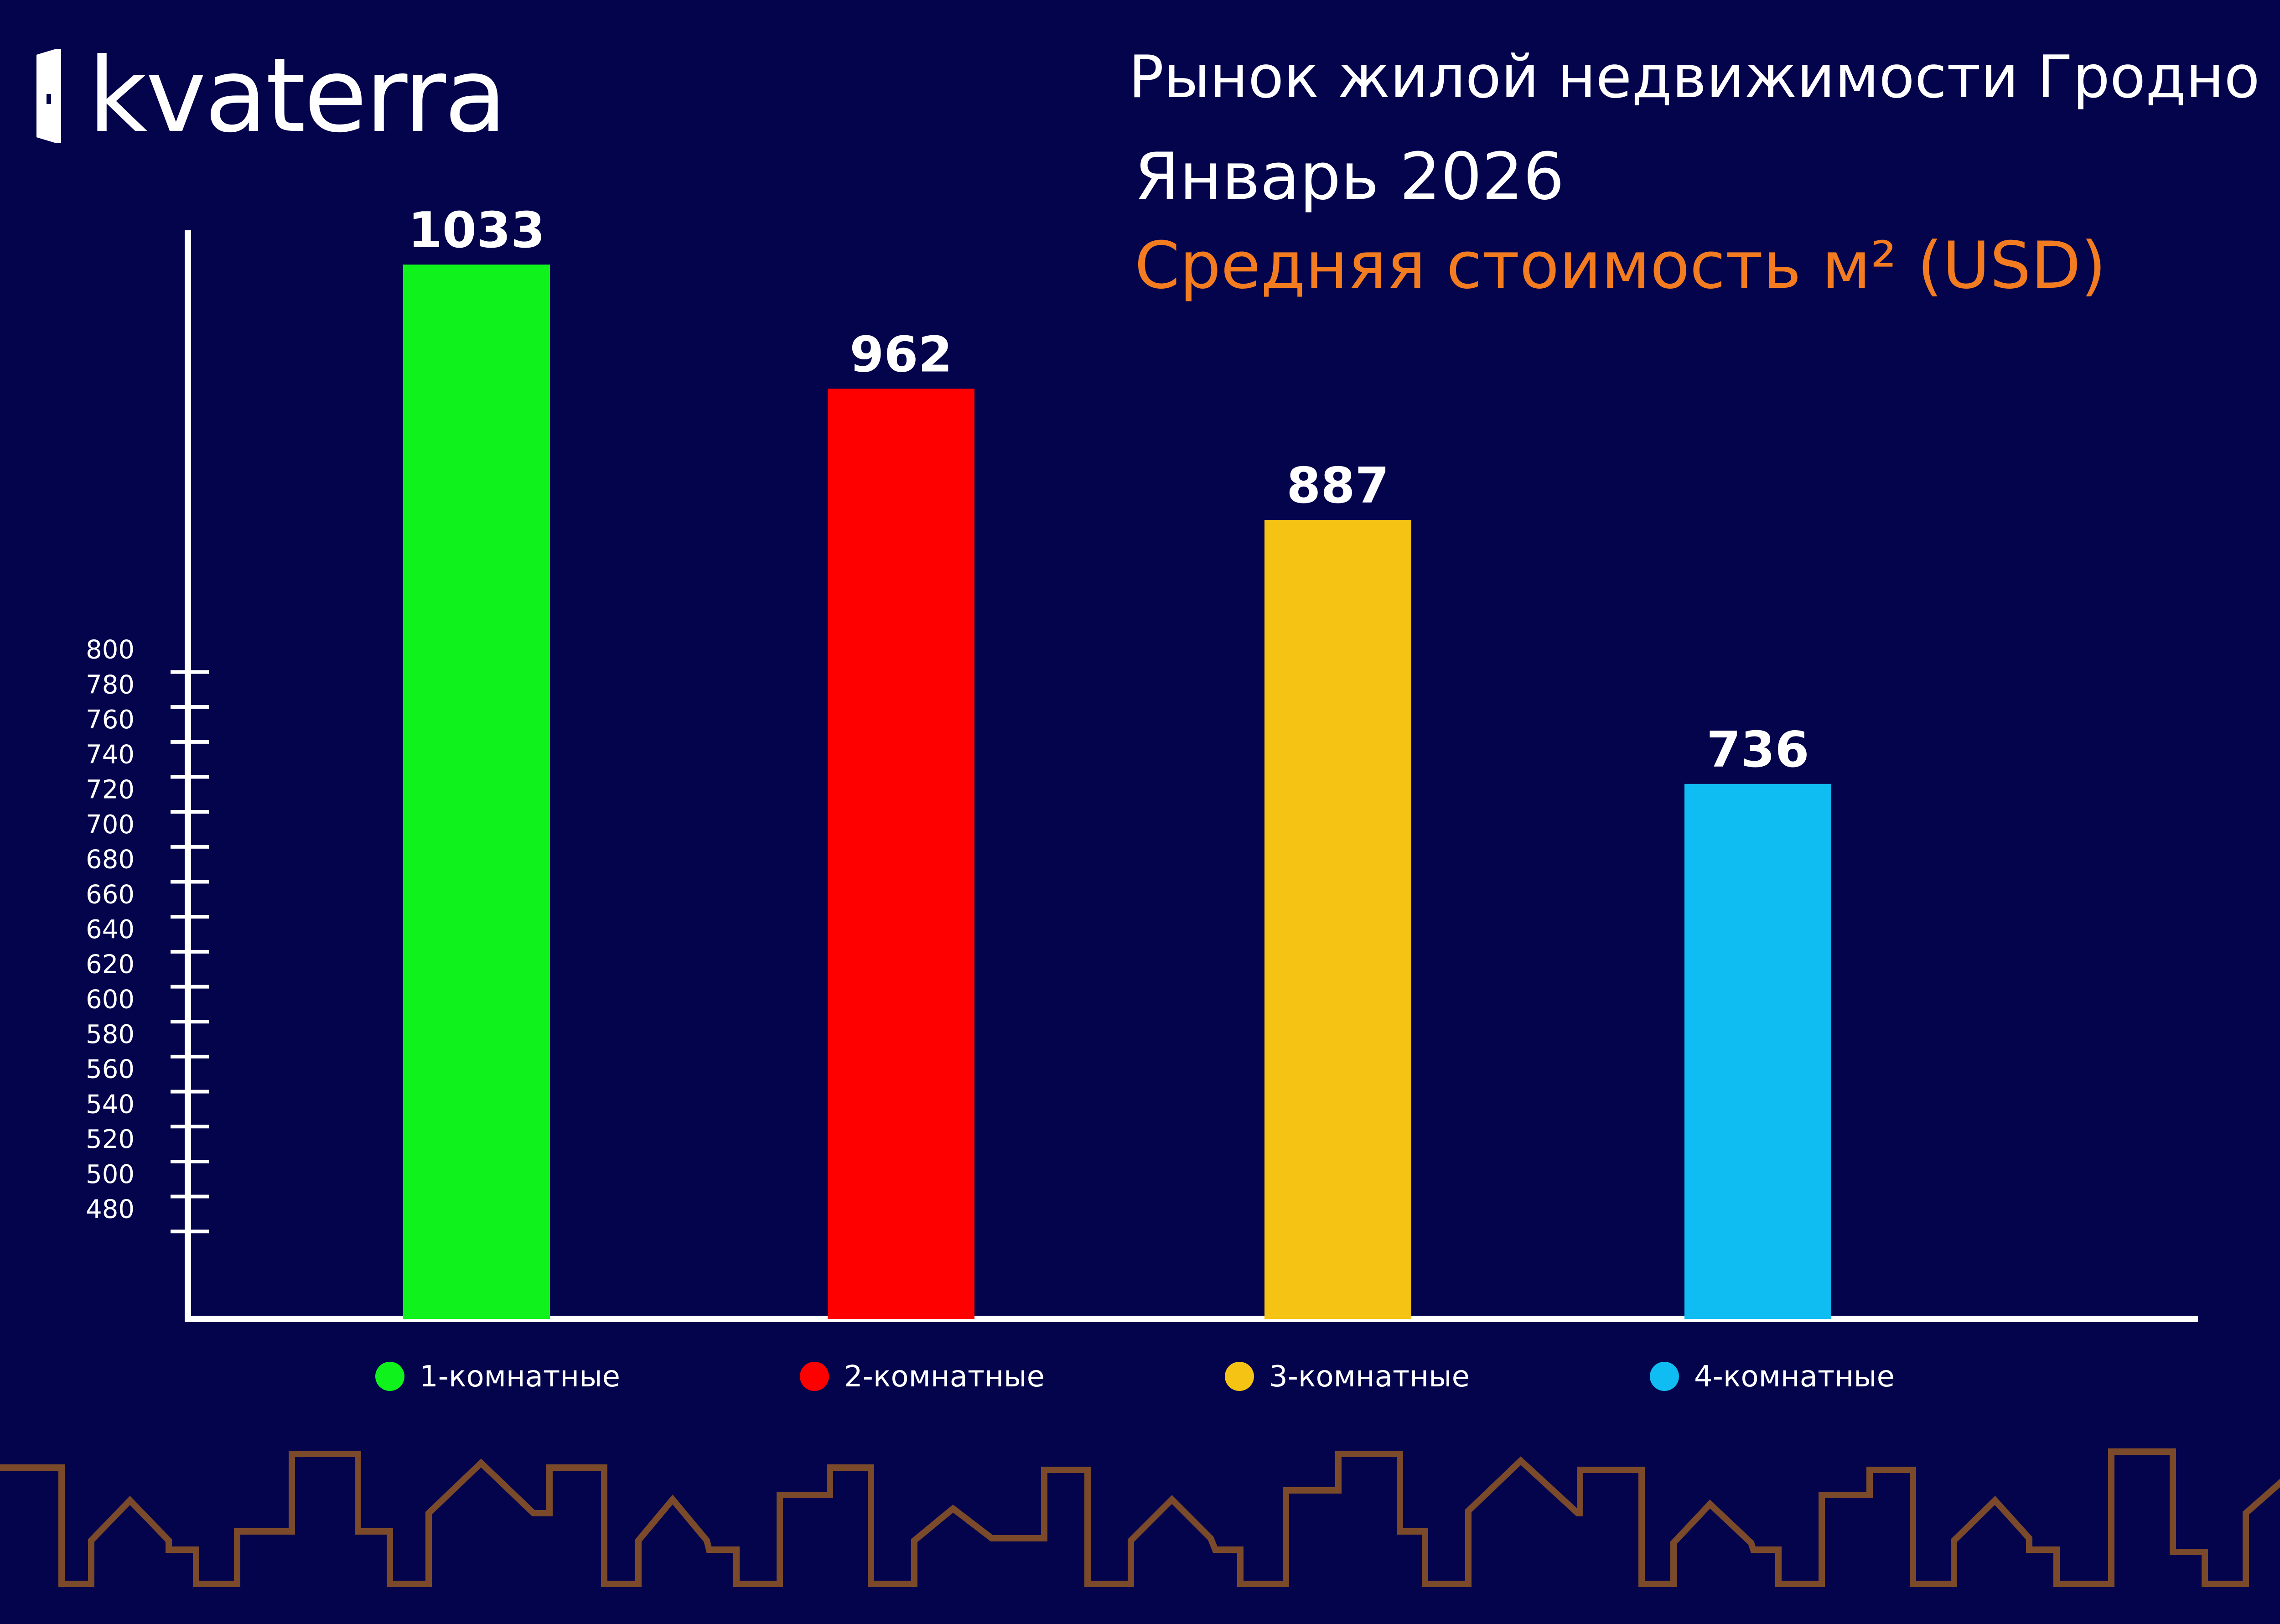 This screenshot has height=1624, width=2280. Describe the element at coordinates (111, 755) in the screenshot. I see `y-tick-label: 740` at that location.